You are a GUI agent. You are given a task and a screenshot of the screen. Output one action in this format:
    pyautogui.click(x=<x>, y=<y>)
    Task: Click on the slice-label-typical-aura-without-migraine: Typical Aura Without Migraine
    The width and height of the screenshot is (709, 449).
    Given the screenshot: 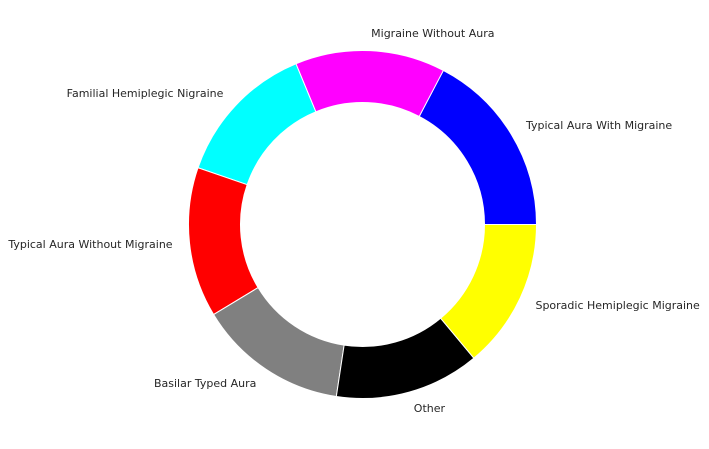 What is the action you would take?
    pyautogui.click(x=89, y=244)
    